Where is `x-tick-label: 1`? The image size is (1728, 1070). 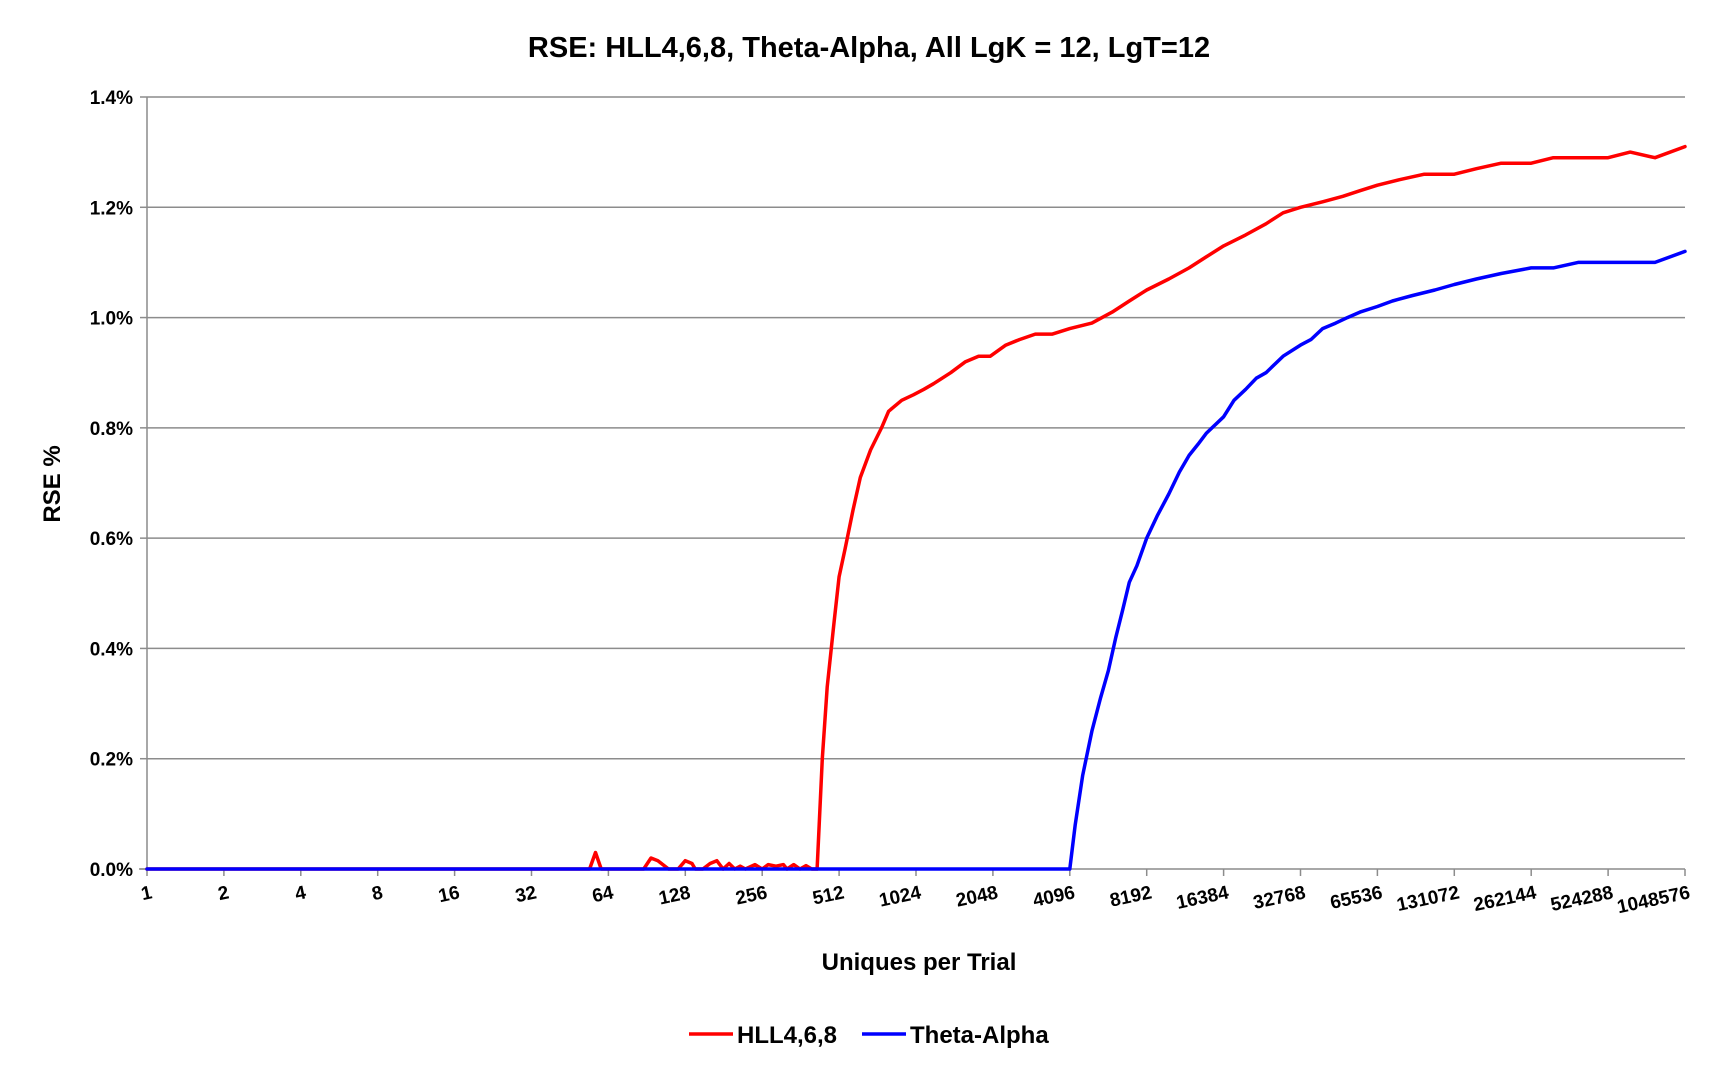
x-tick-label: 1 is located at coordinates (146, 893).